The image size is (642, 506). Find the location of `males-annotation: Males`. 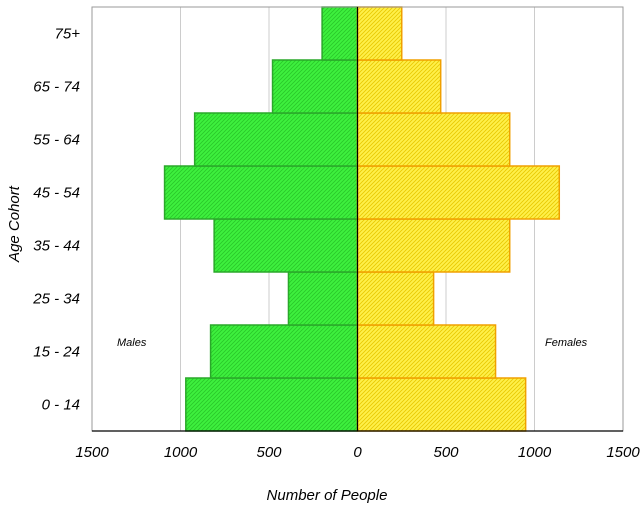

males-annotation: Males is located at coordinates (132, 343).